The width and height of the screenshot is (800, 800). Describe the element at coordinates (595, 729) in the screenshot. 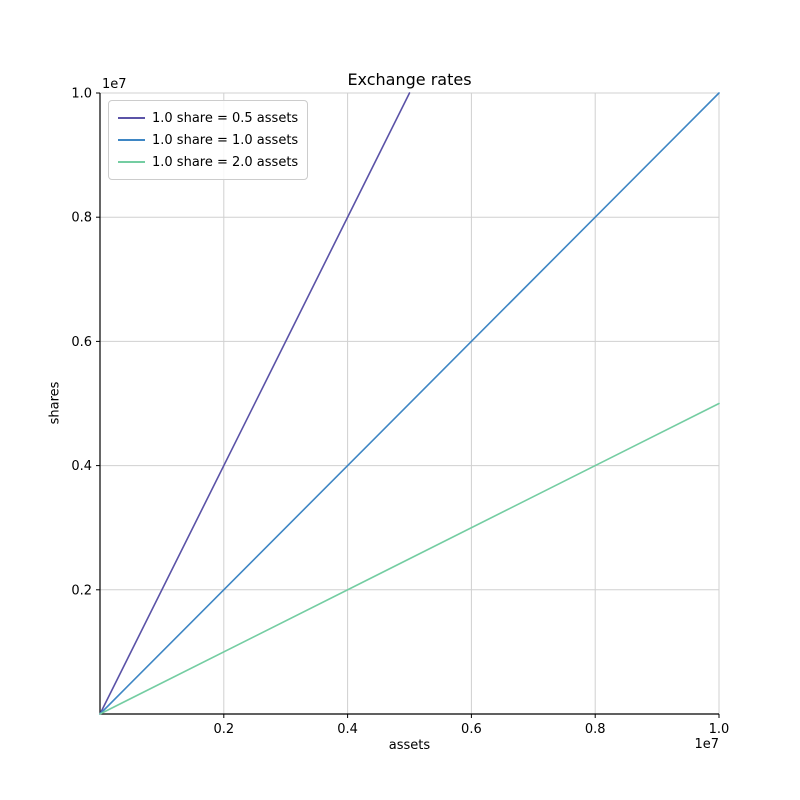

I see `x-tick-label: 0.8` at that location.